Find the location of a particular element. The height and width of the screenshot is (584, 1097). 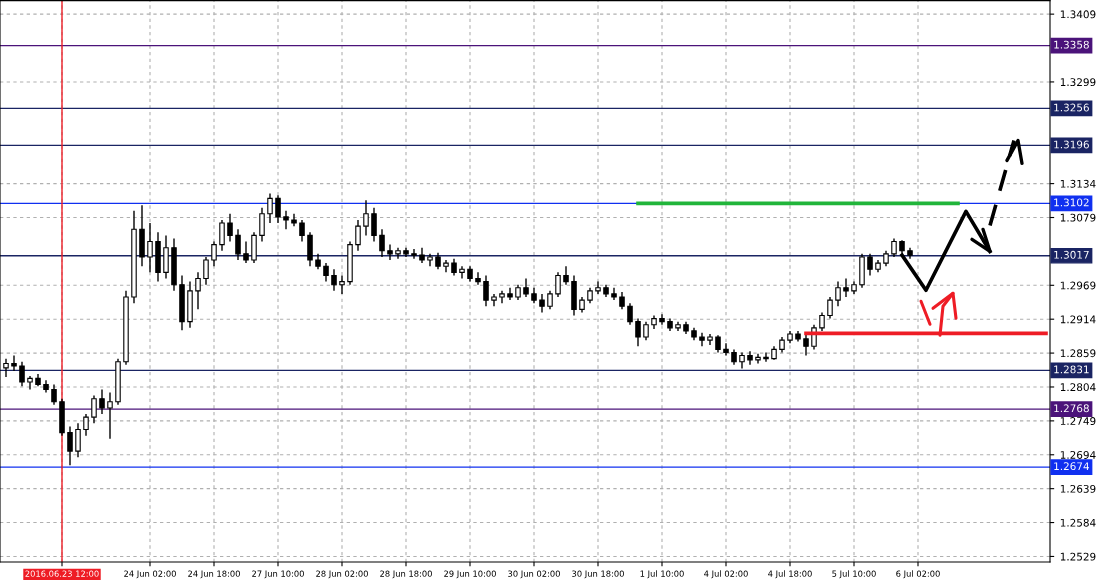

x-tick-label: 1 Jul 10:00 is located at coordinates (662, 574).